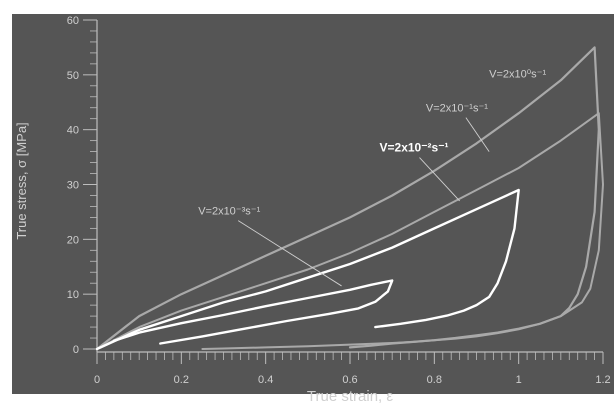 This screenshot has width=616, height=411. What do you see at coordinates (517, 75) in the screenshot?
I see `annotation-label-1: V=2x10⁰s⁻¹` at bounding box center [517, 75].